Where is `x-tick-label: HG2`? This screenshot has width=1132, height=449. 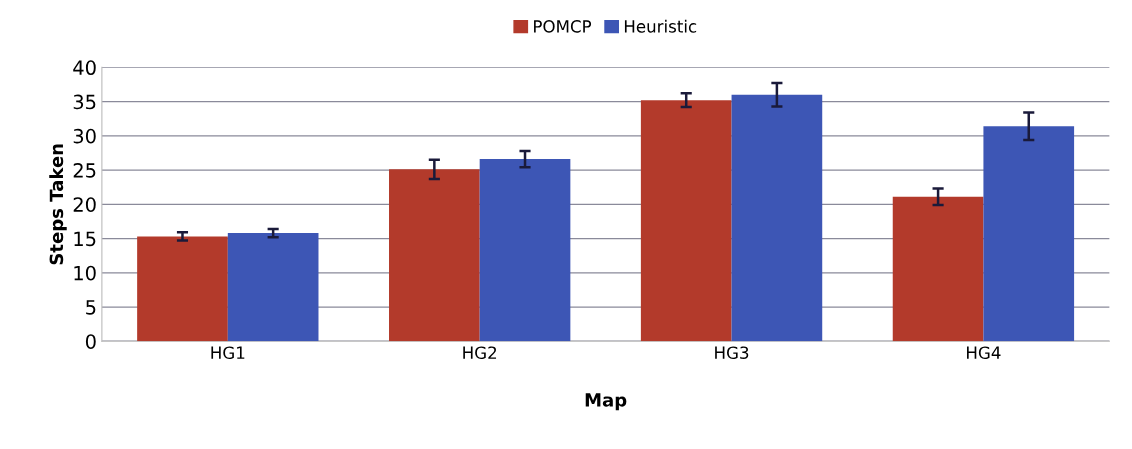
x-tick-label: HG2 is located at coordinates (480, 352).